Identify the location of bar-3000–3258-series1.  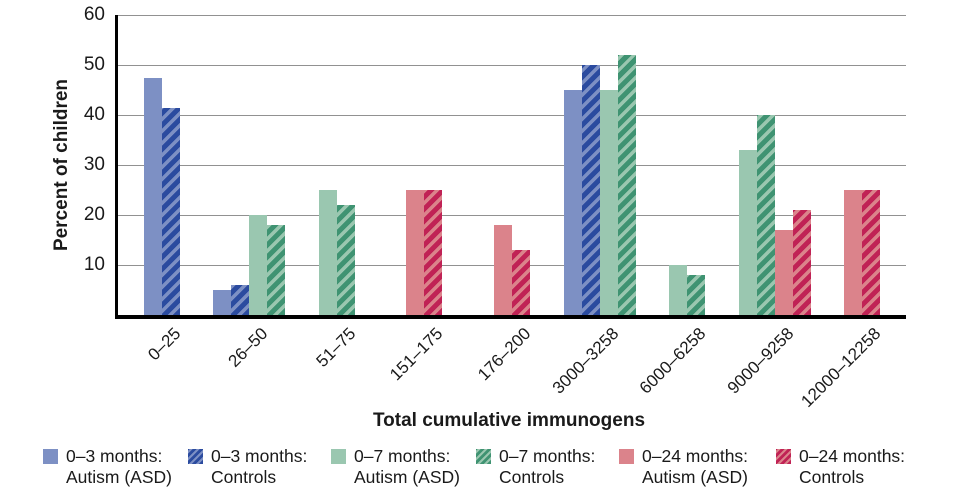
(590, 190).